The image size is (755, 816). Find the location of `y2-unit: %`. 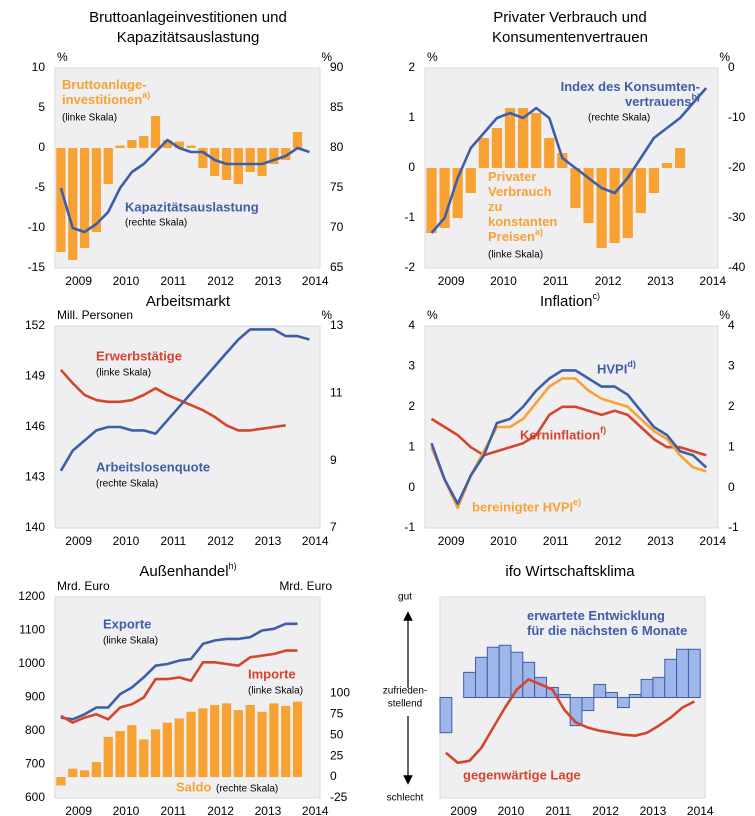

y2-unit: % is located at coordinates (724, 315).